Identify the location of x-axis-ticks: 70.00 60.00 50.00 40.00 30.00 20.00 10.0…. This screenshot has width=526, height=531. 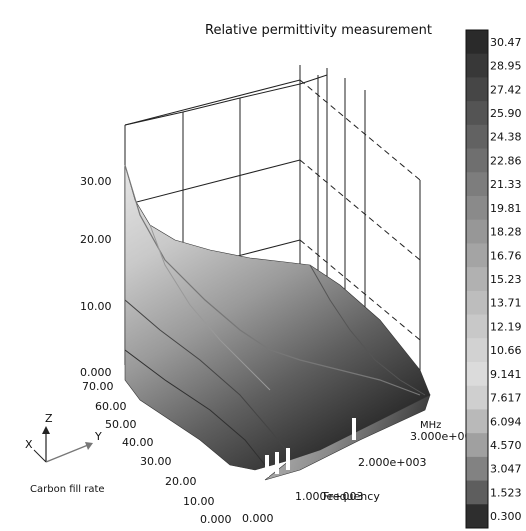
(178, 453).